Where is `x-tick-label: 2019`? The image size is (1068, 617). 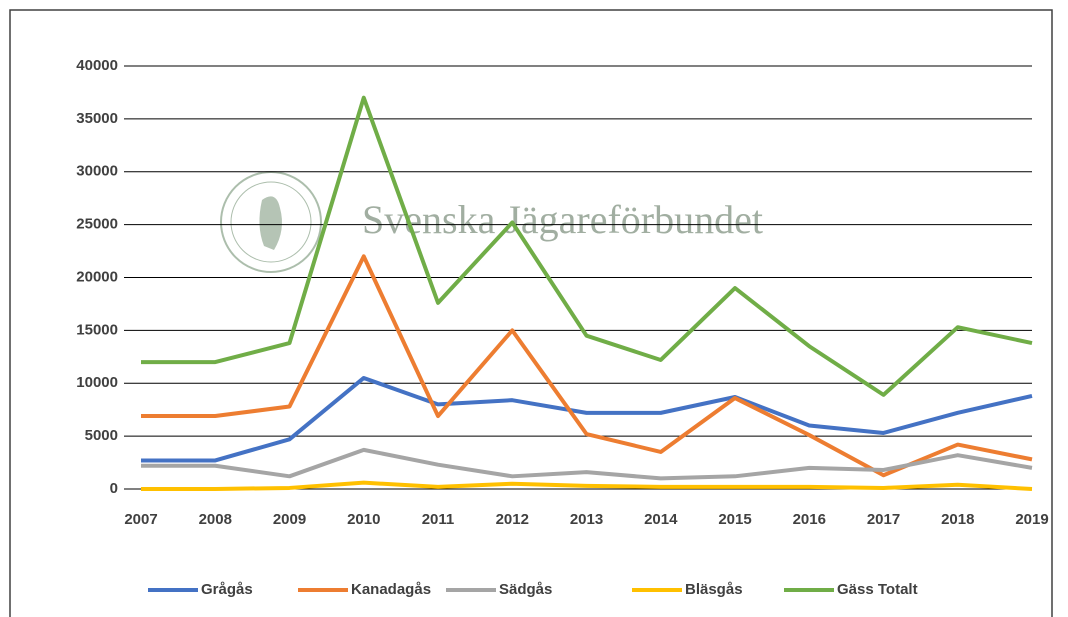
x-tick-label: 2019 is located at coordinates (1031, 519).